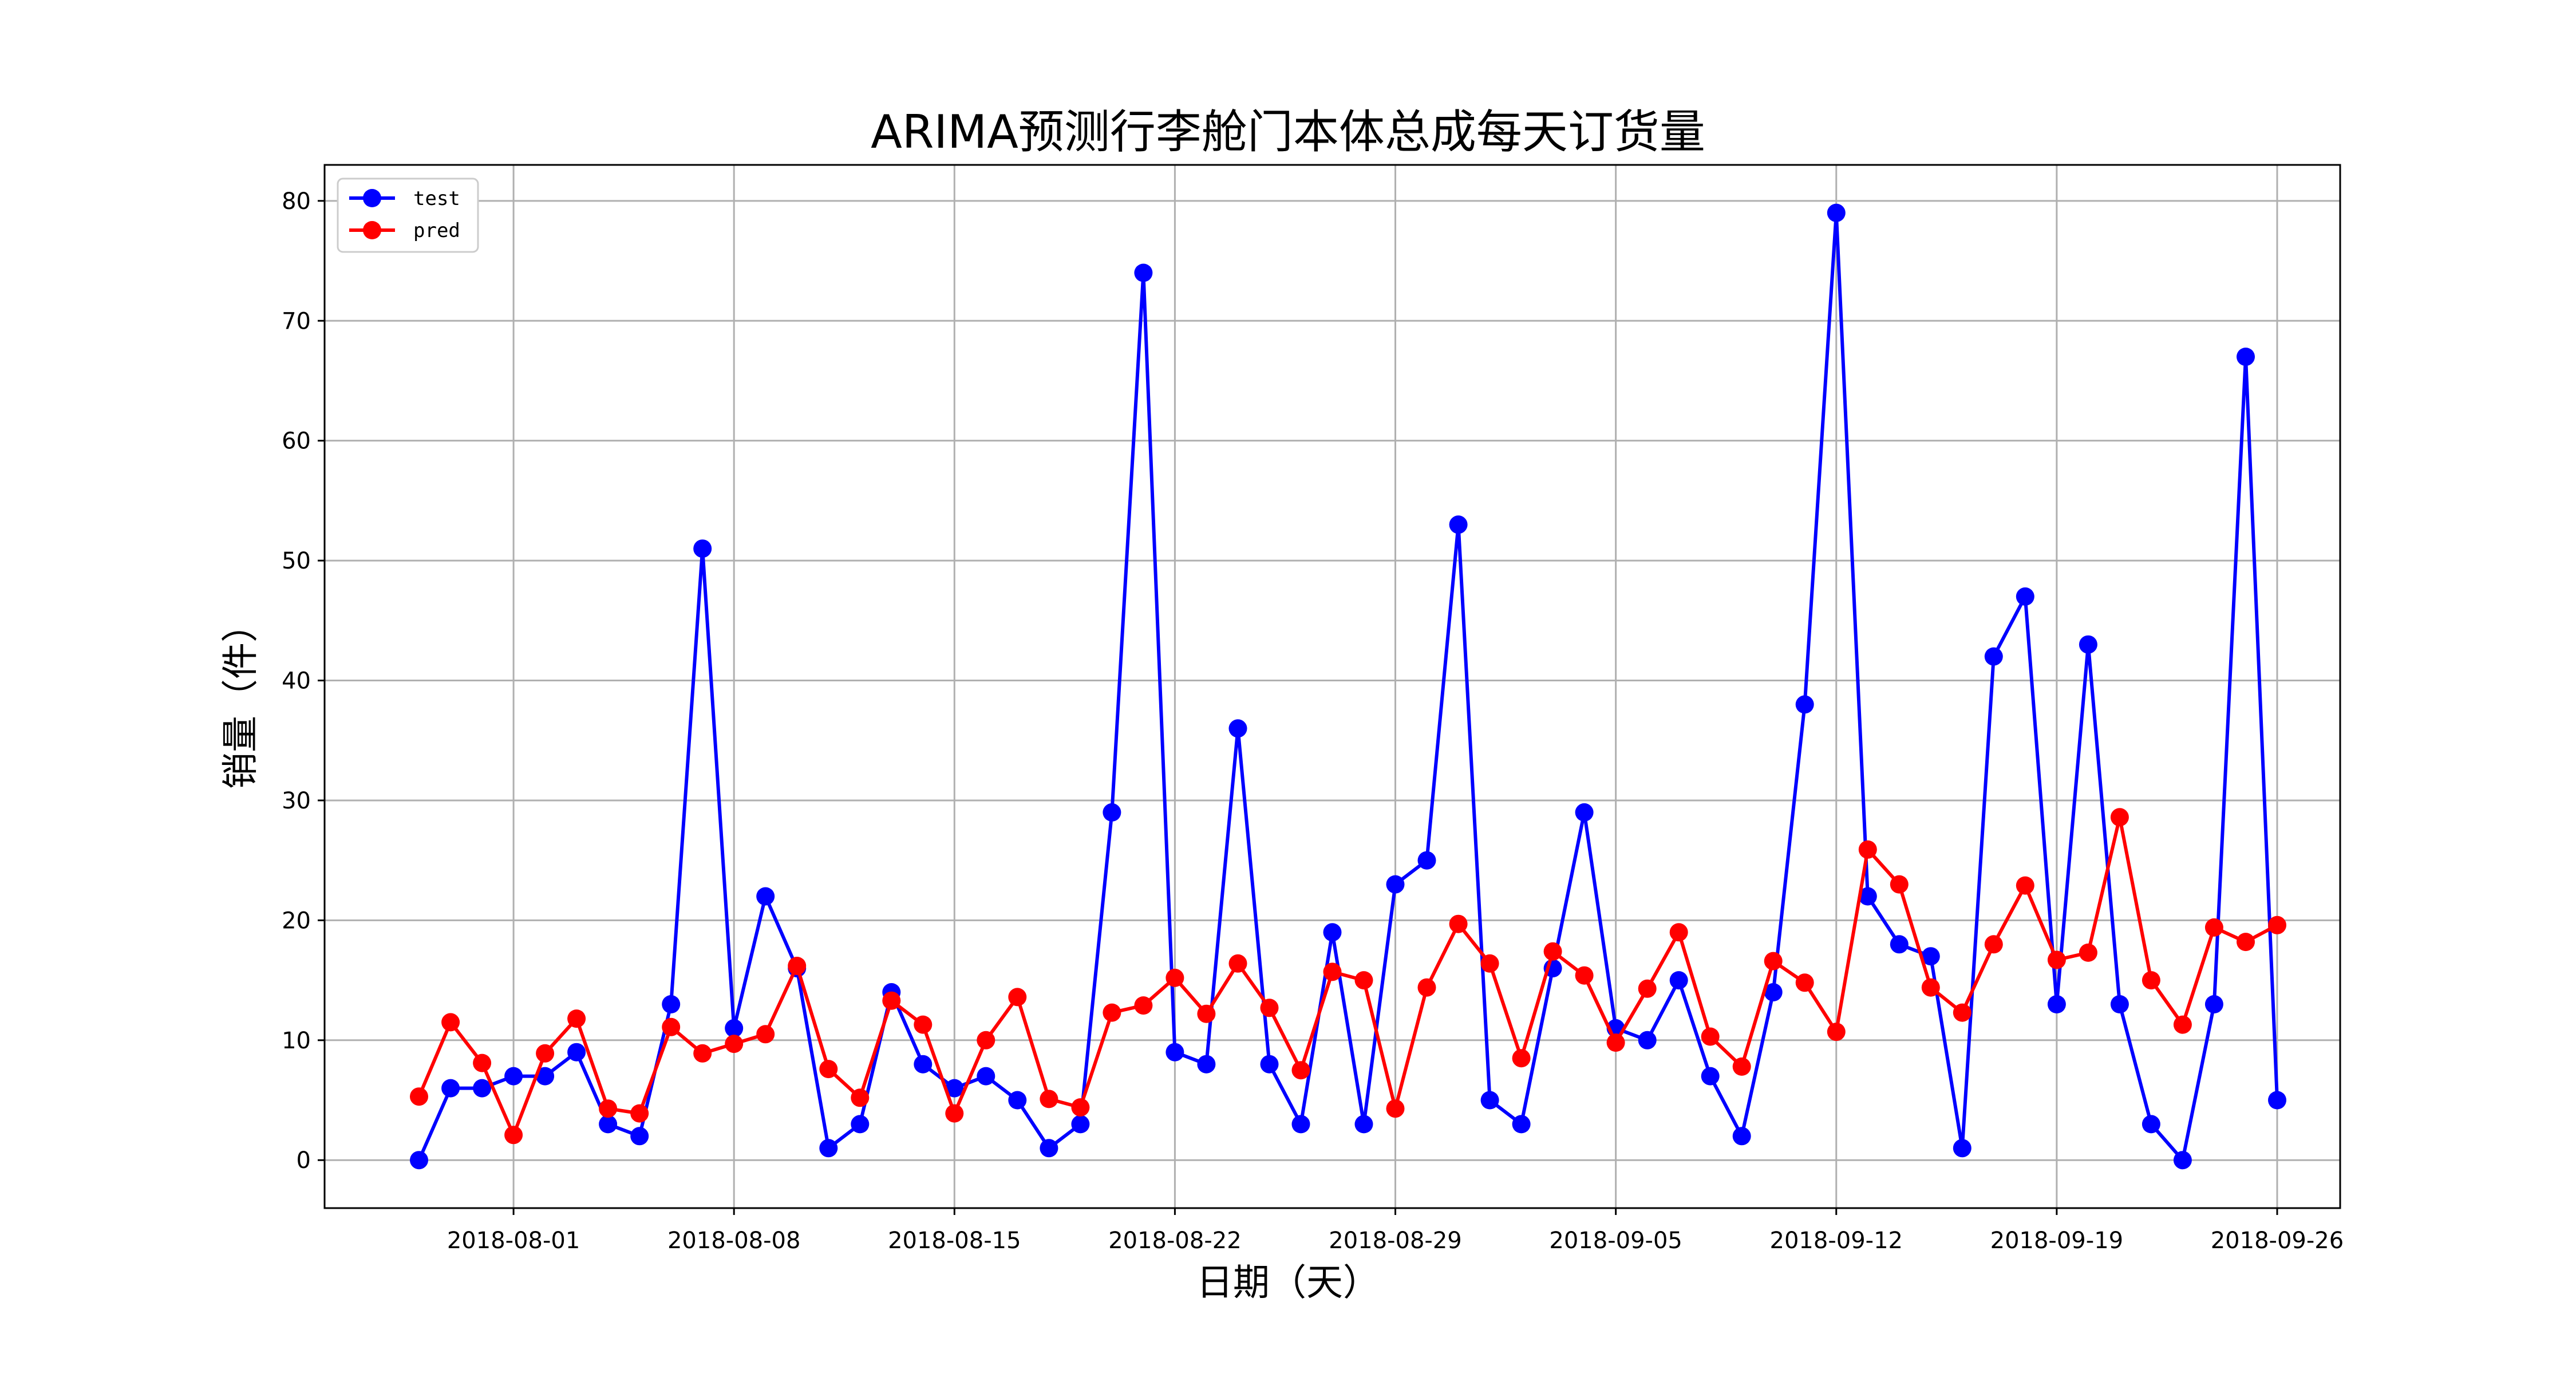 Image resolution: width=2576 pixels, height=1377 pixels. I want to click on legend-entry-pred: pred, so click(404, 230).